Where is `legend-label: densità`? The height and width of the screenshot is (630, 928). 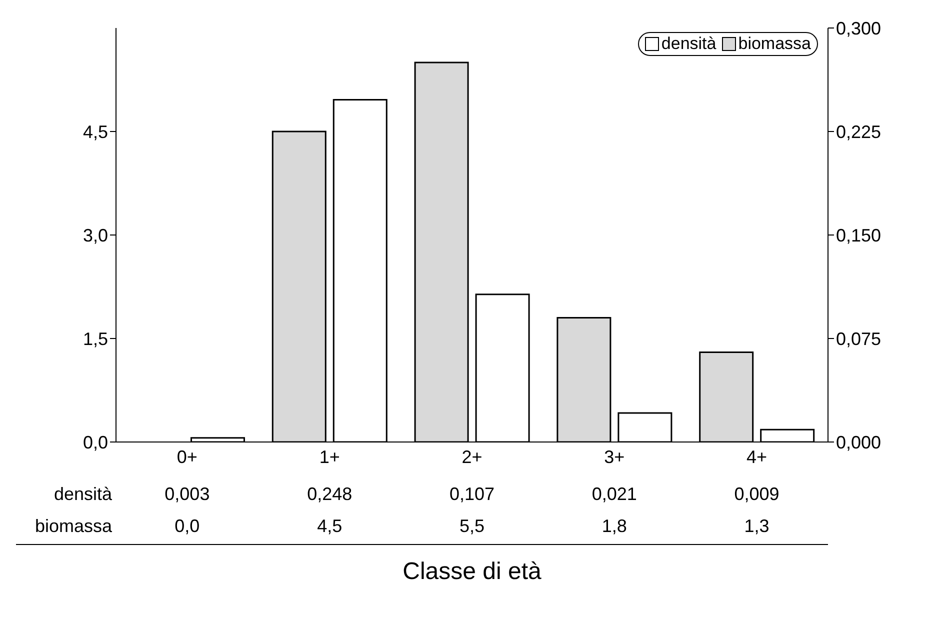
legend-label: densità is located at coordinates (688, 44).